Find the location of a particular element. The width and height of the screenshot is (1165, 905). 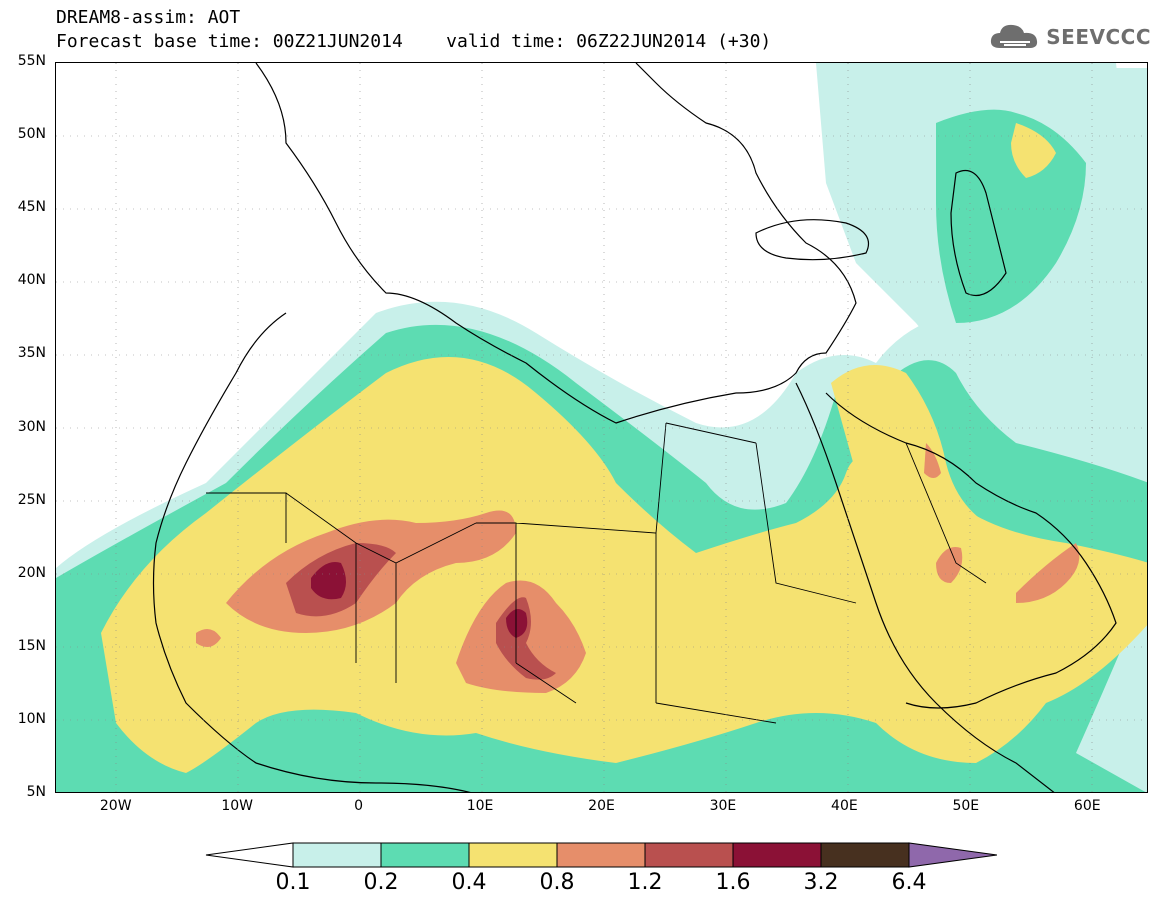

aot-band-0-8-gulf is located at coordinates (932, 460).